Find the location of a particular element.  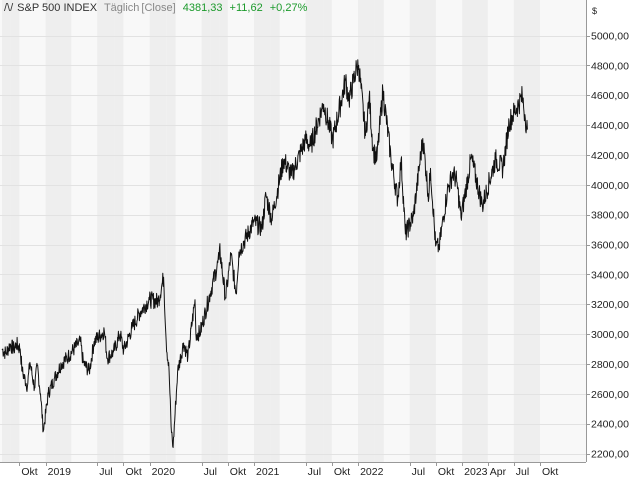

price-change-percent: +0,27% is located at coordinates (288, 8).